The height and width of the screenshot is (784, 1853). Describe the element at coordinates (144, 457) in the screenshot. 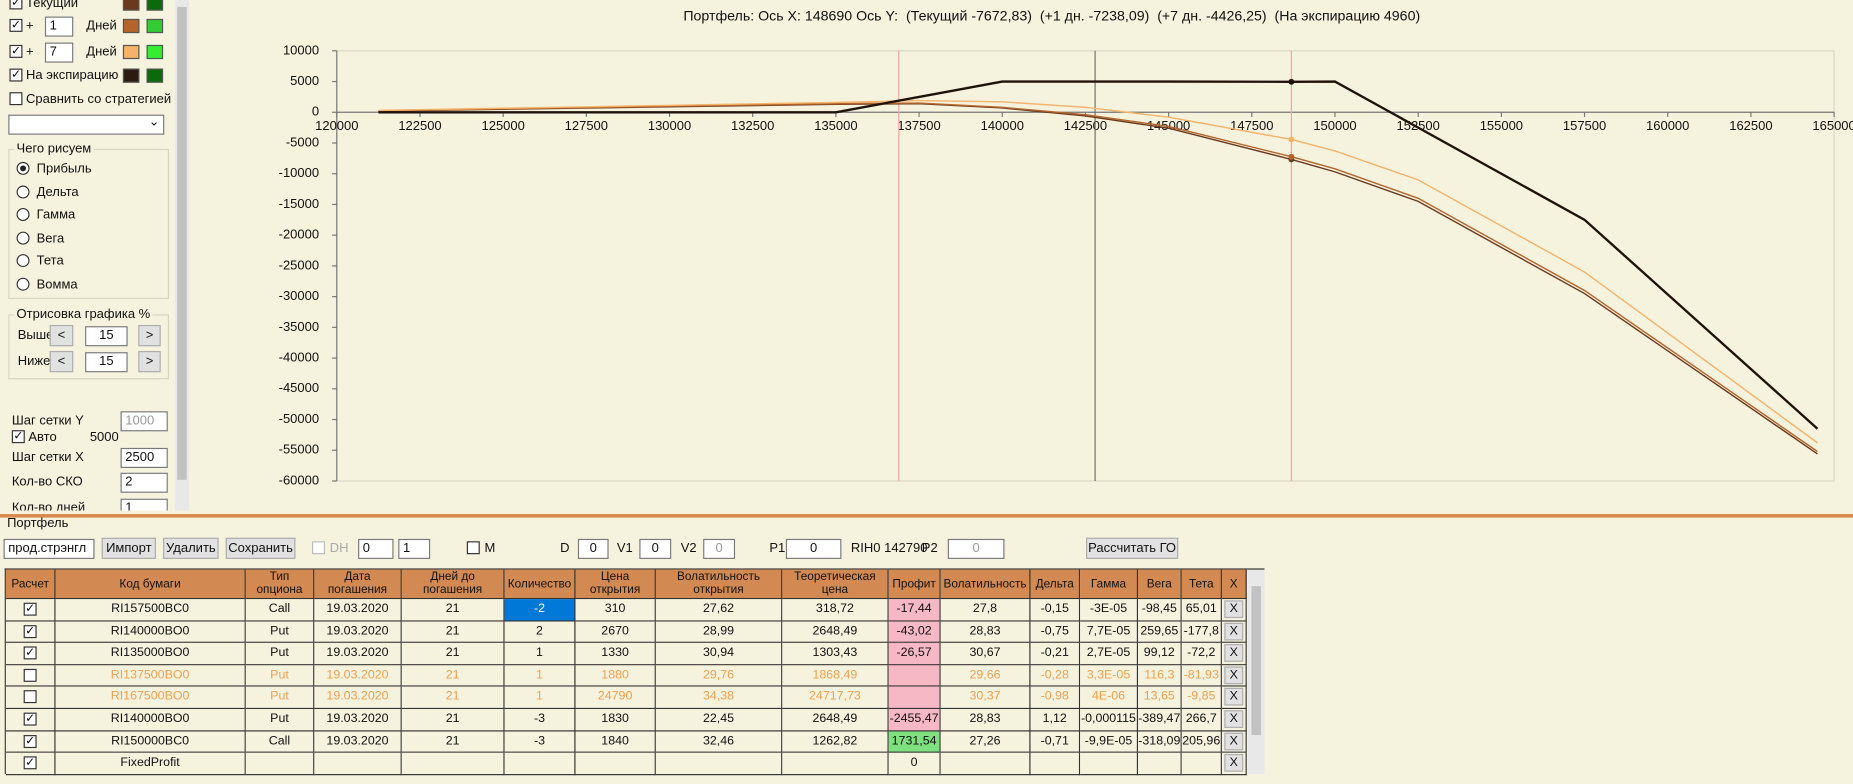

I see `text-input: 2500` at that location.